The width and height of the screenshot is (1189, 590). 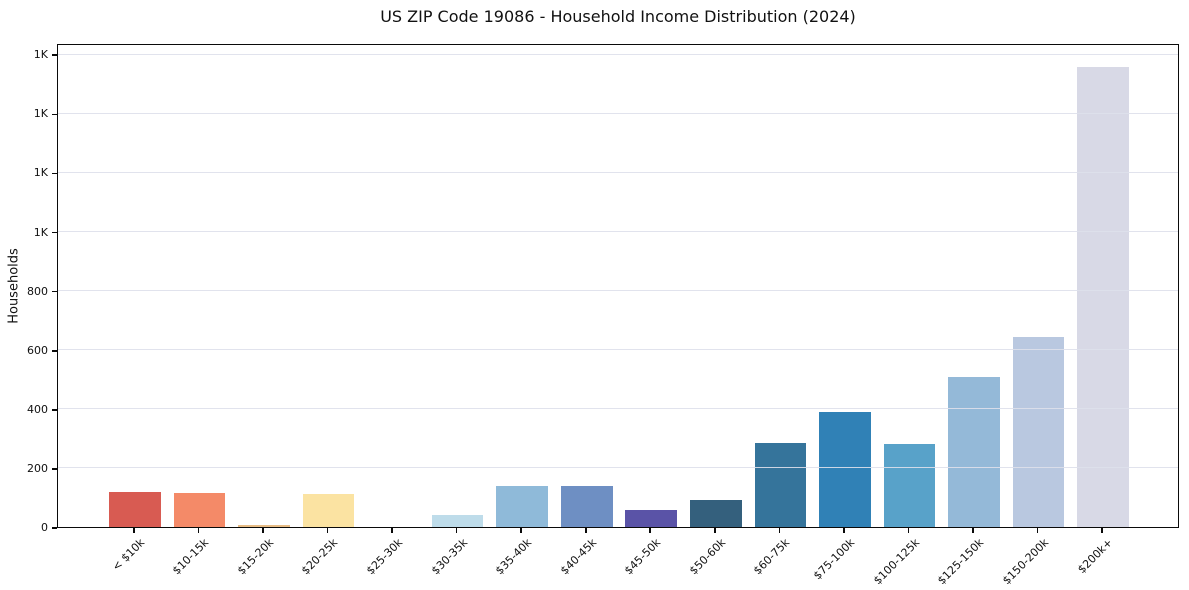 What do you see at coordinates (384, 557) in the screenshot?
I see `x-tick-label: $25-30k` at bounding box center [384, 557].